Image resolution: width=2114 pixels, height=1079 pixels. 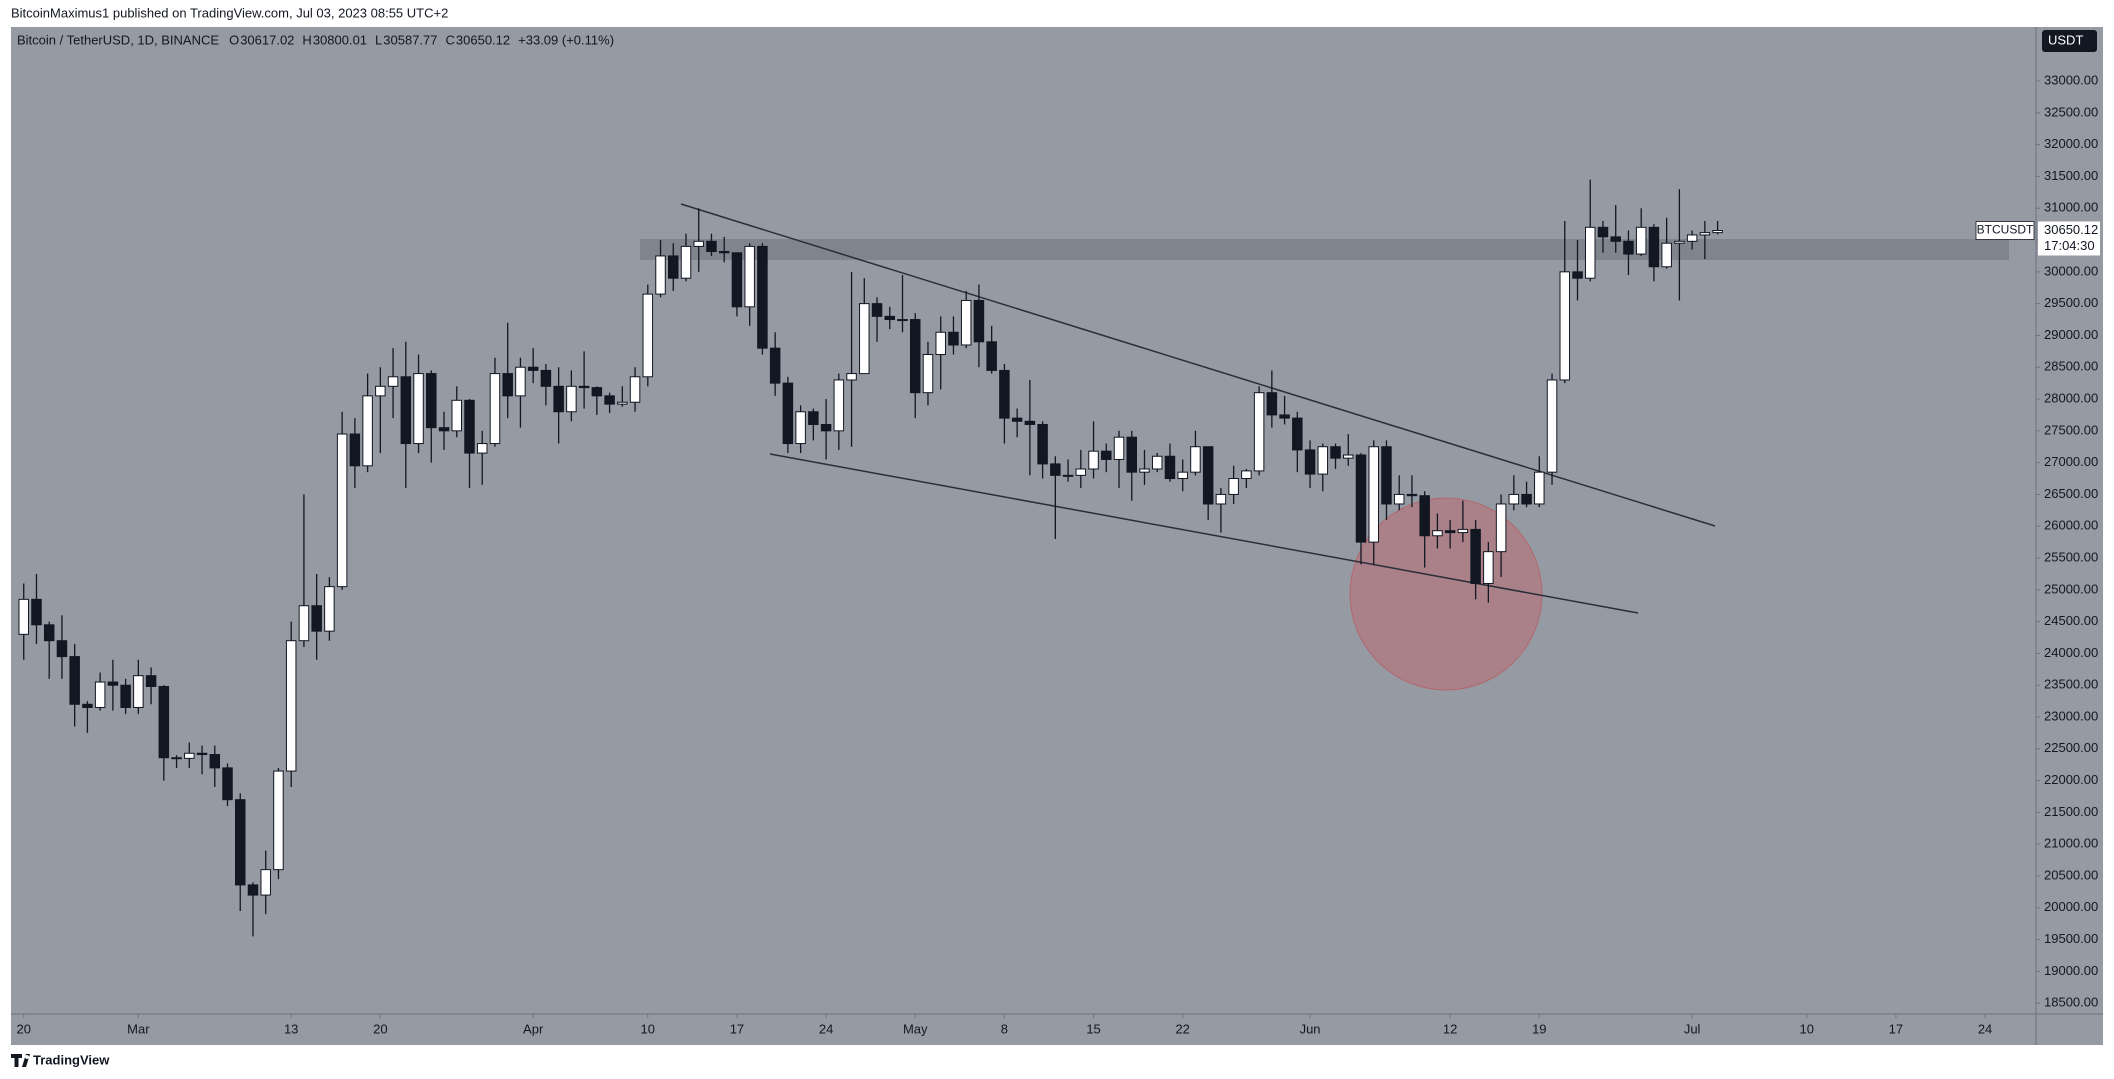 What do you see at coordinates (648, 1028) in the screenshot?
I see `x-tick-label: 10` at bounding box center [648, 1028].